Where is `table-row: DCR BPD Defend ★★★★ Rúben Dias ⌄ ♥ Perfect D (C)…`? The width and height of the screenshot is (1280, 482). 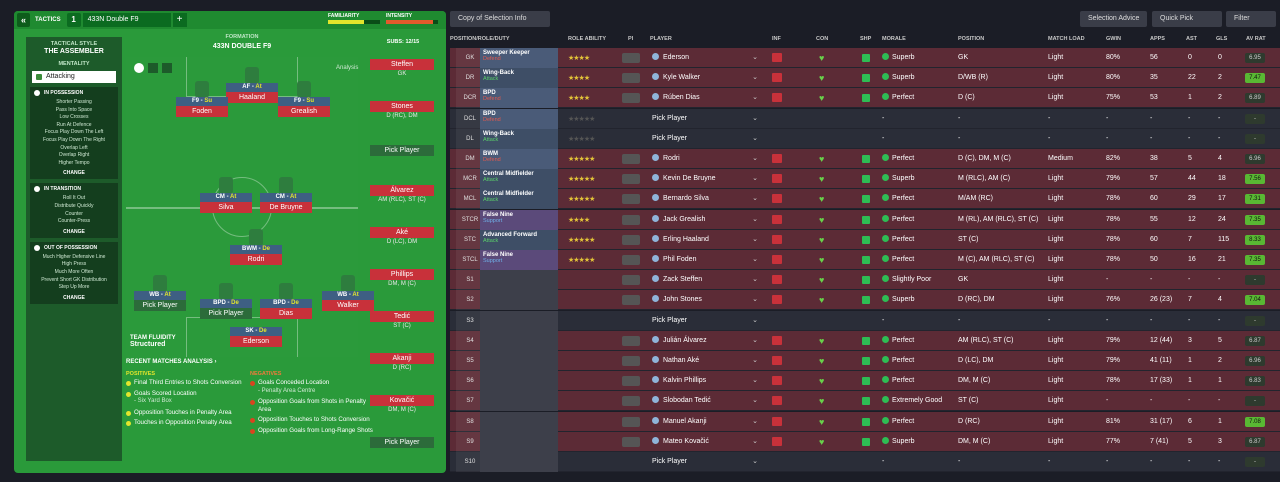
table-row: DCR BPD Defend ★★★★ Rúben Dias ⌄ ♥ Perfect D (C)… is located at coordinates (865, 98).